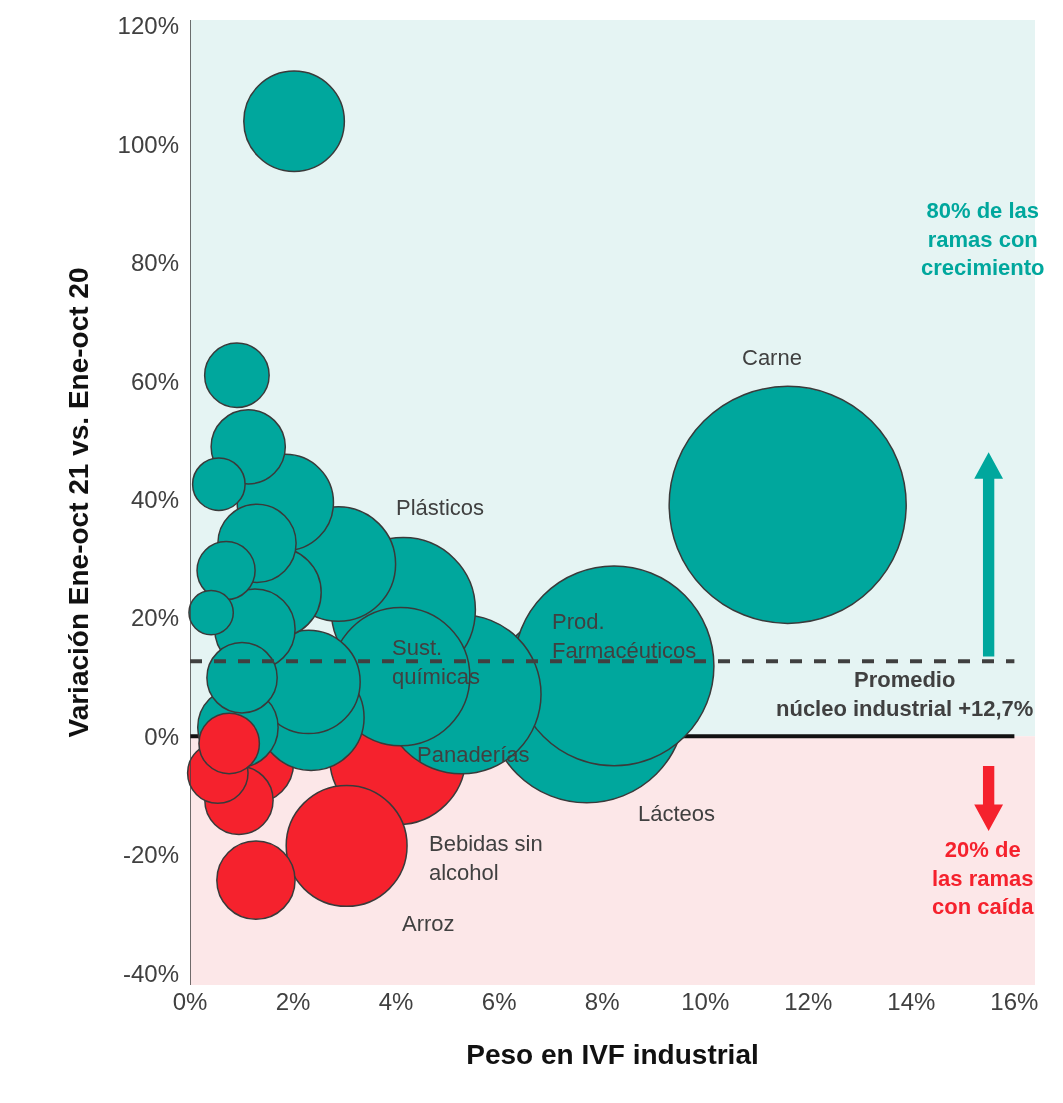 The height and width of the screenshot is (1103, 1063). What do you see at coordinates (1014, 1001) in the screenshot?
I see `x-tick-label: 16%` at bounding box center [1014, 1001].